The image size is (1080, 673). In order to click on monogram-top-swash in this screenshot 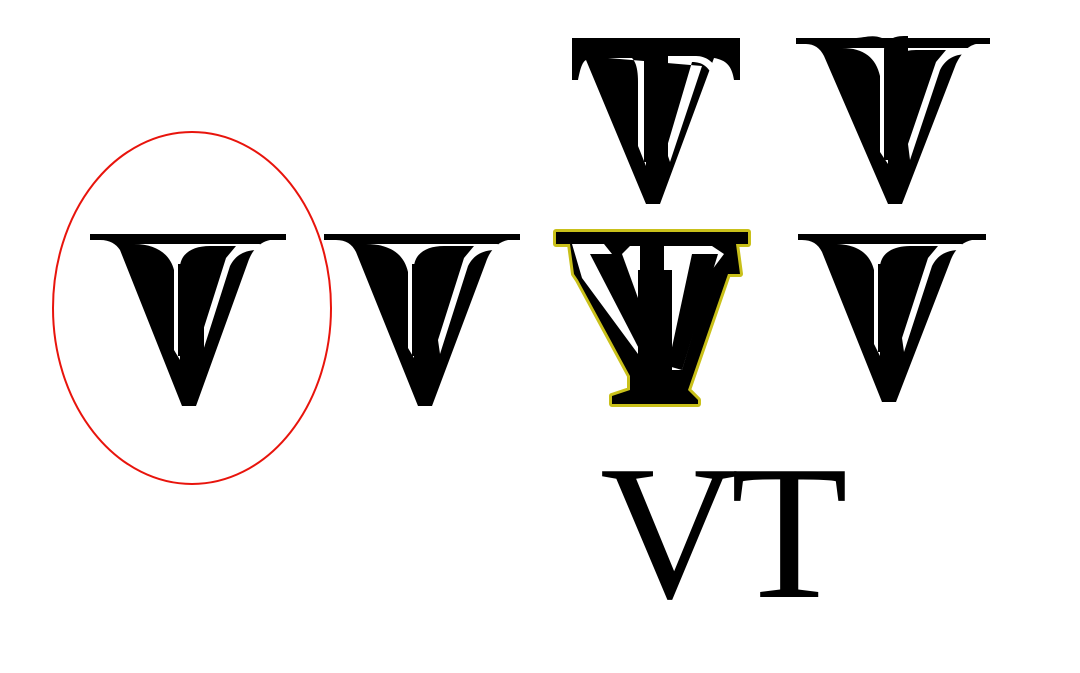, I will do `click(893, 120)`.